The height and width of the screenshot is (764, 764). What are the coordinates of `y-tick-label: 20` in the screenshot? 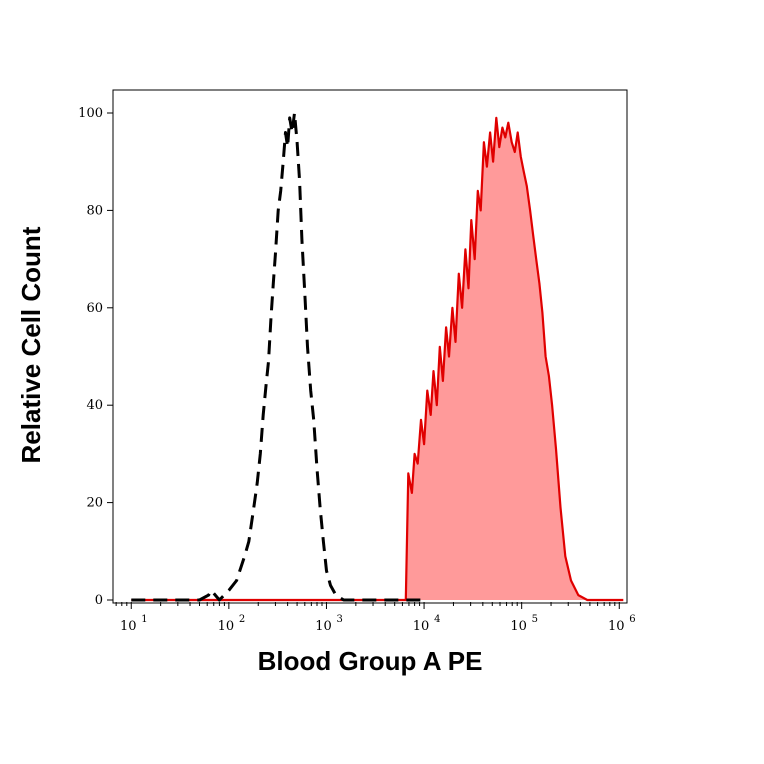 It's located at (94, 503).